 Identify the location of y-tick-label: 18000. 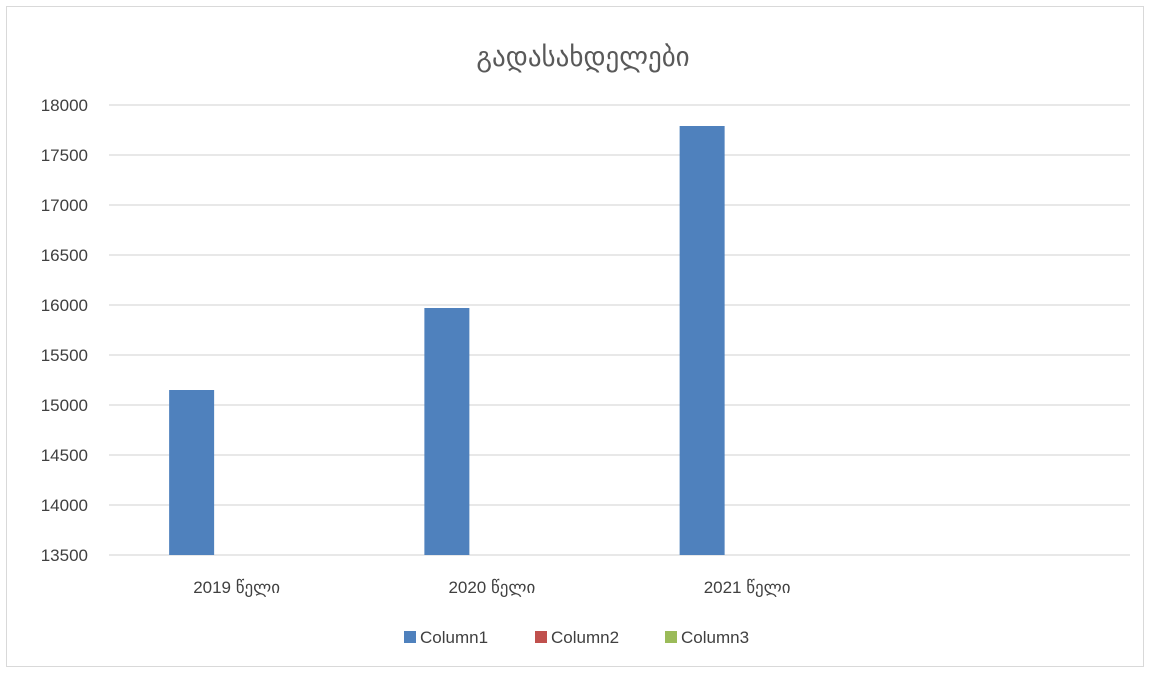
(64, 105).